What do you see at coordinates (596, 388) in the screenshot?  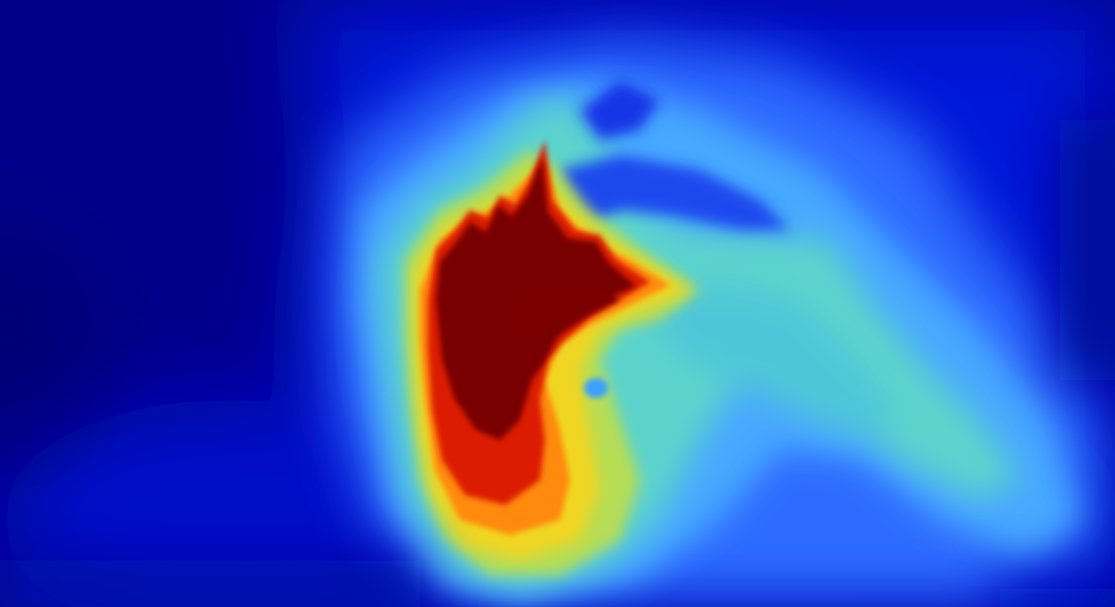 I see `center-blue-spot` at bounding box center [596, 388].